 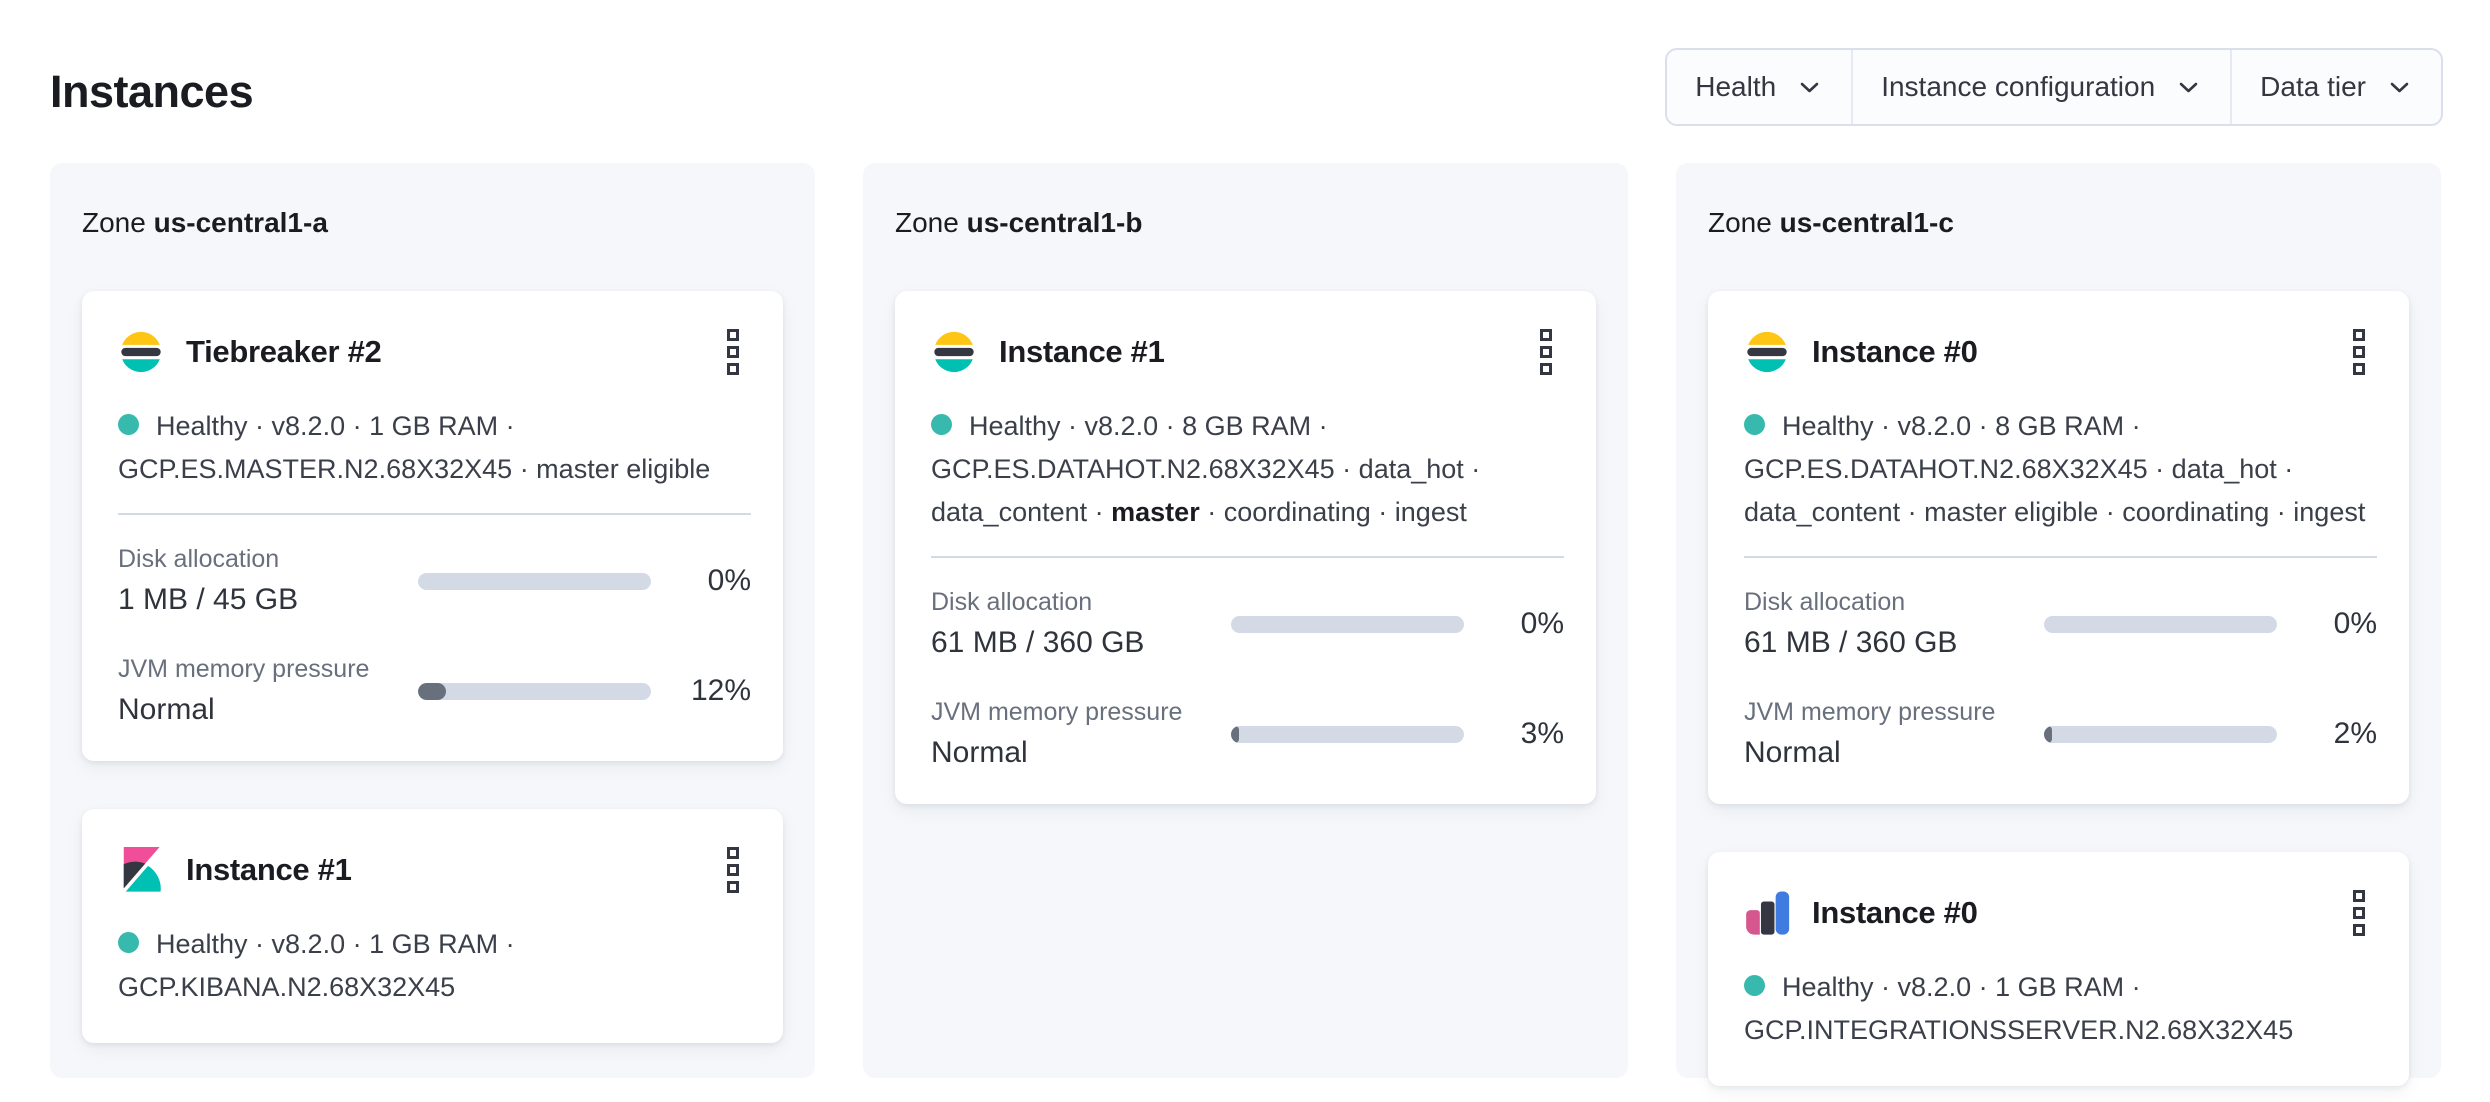 I want to click on filter-button-health: Health, so click(x=1759, y=87).